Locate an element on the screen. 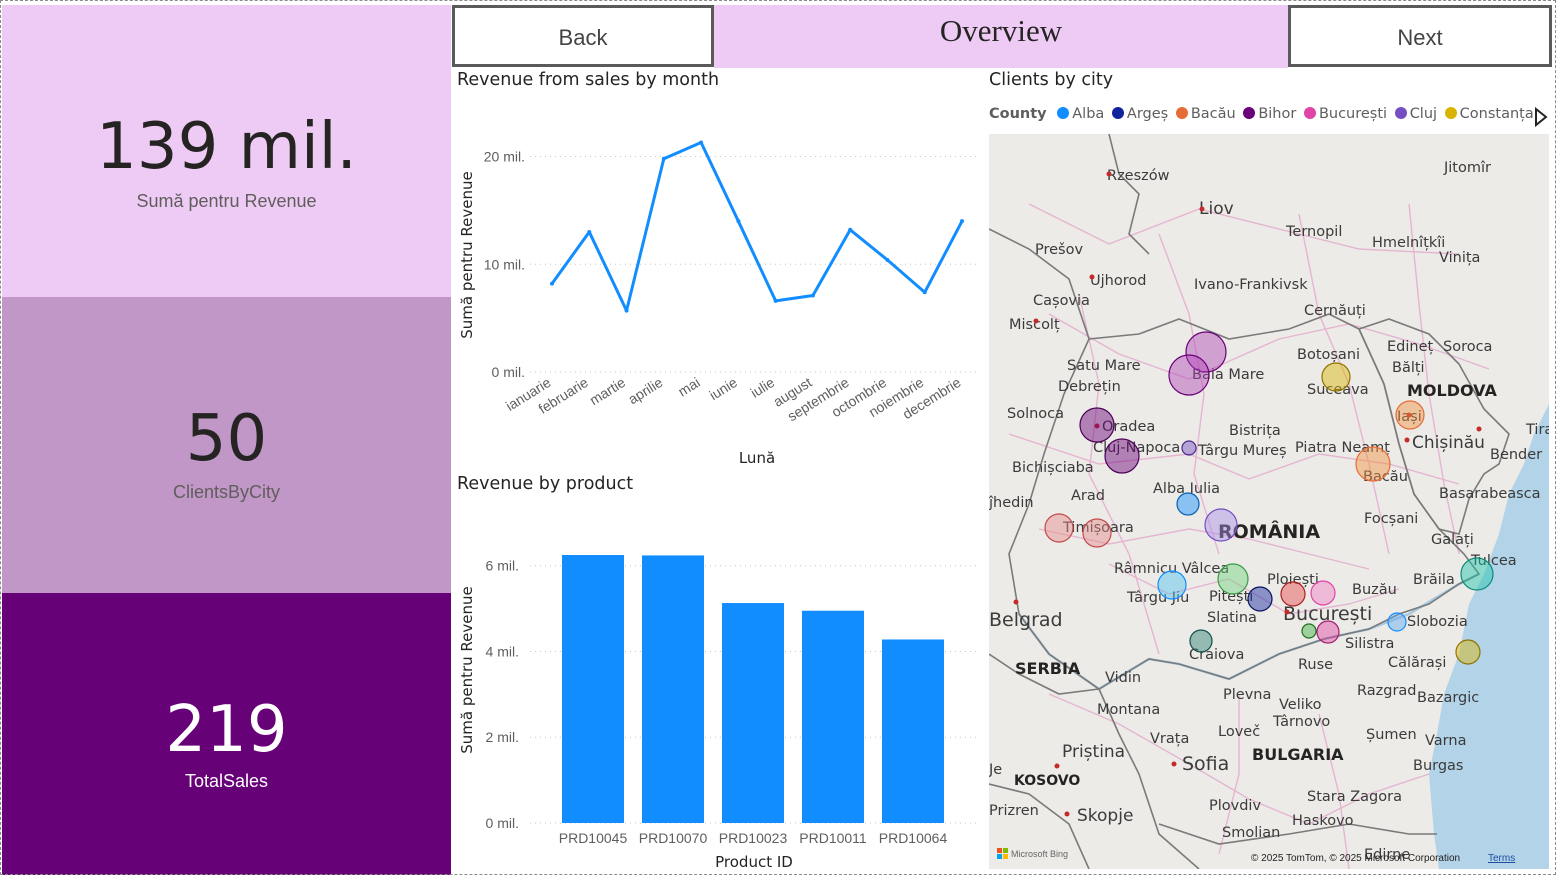 The width and height of the screenshot is (1556, 875). kpi-value: 219 is located at coordinates (226, 730).